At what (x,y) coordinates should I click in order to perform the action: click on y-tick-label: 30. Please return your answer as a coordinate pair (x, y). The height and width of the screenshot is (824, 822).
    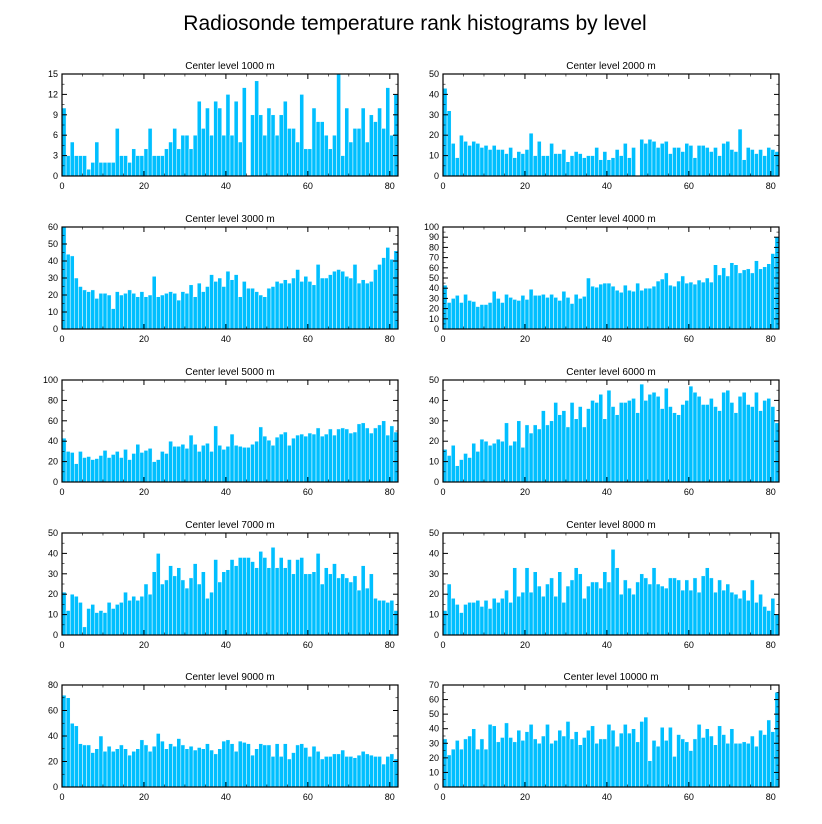
    Looking at the image, I should click on (434, 574).